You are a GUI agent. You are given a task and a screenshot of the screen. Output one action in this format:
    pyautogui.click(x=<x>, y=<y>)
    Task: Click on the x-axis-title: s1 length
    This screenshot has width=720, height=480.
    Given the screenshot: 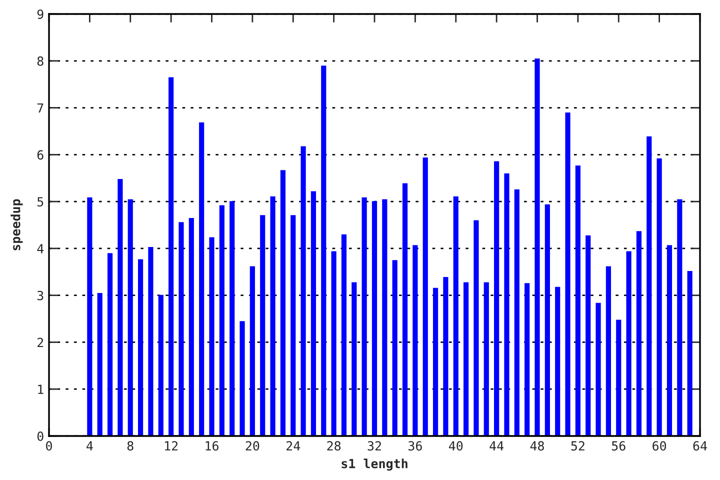 What is the action you would take?
    pyautogui.click(x=375, y=464)
    